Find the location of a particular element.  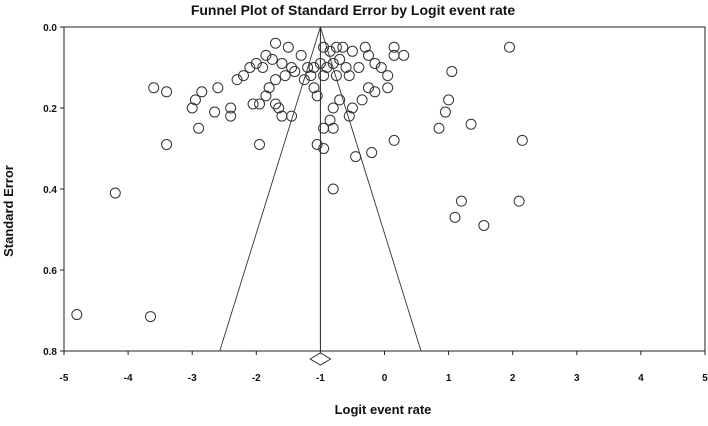

x-tick-label: 2 is located at coordinates (513, 378).